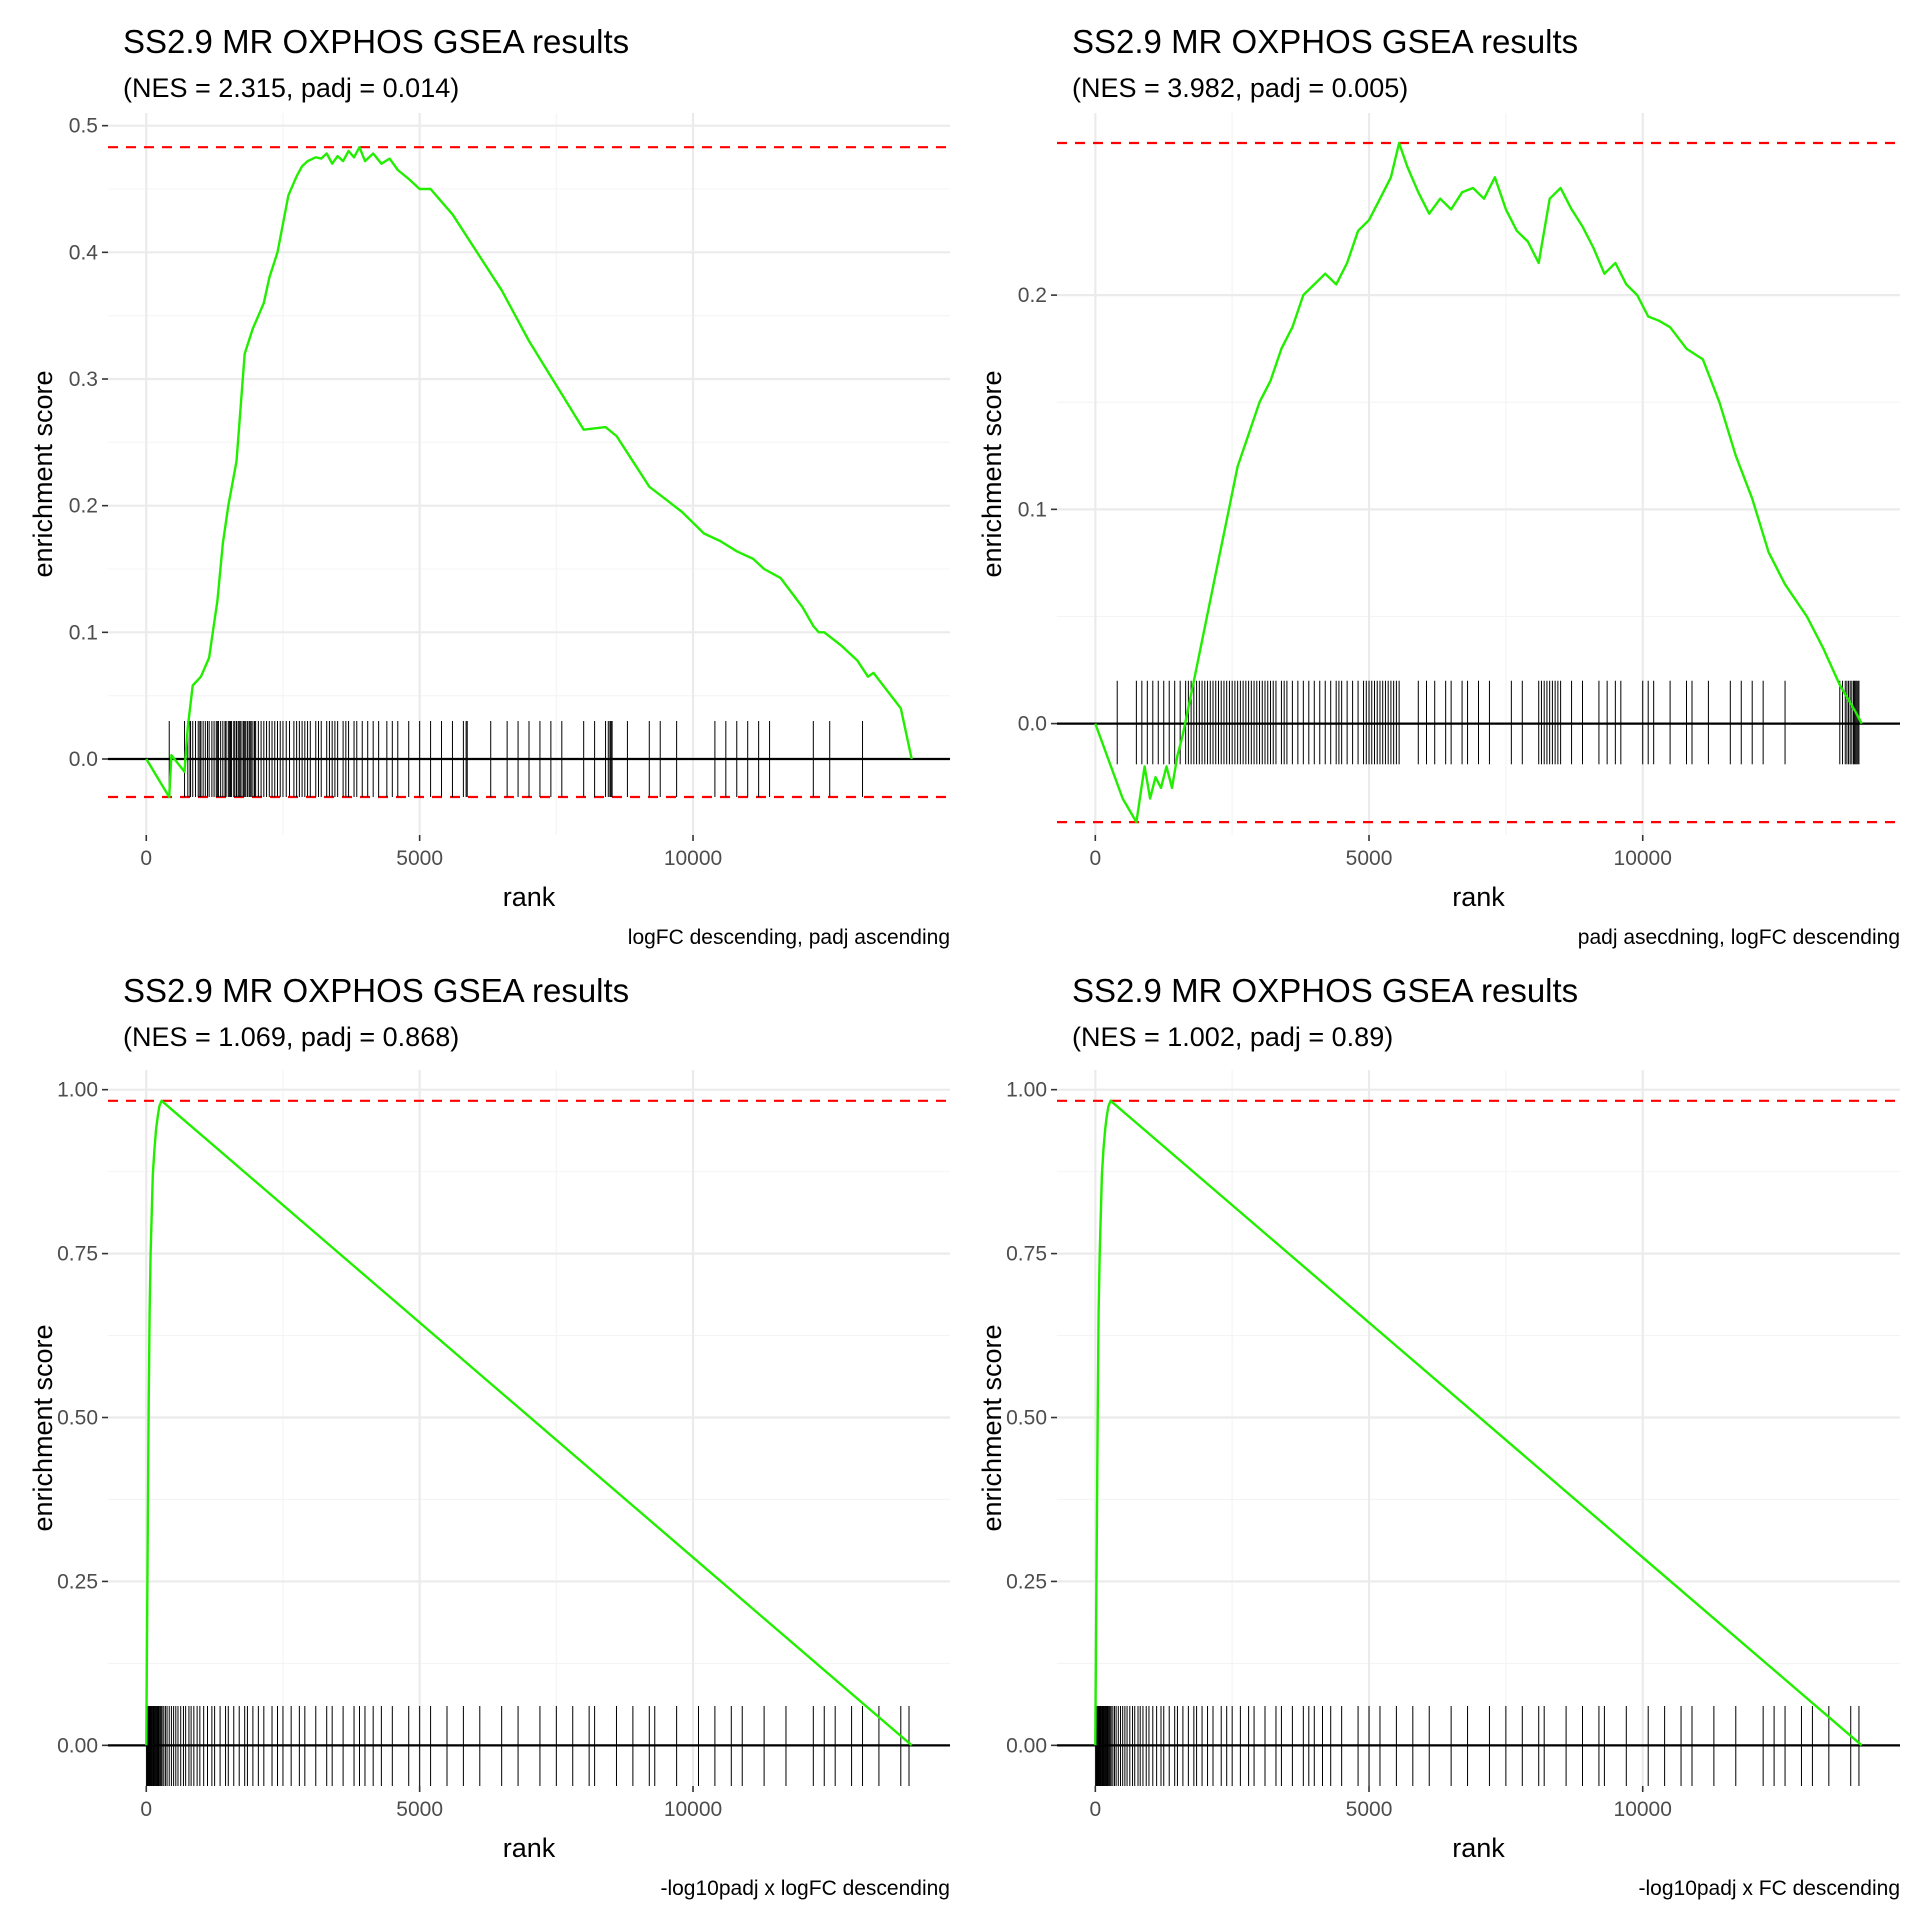  What do you see at coordinates (1770, 1888) in the screenshot?
I see `chart-caption: -log10padj x FC descending` at bounding box center [1770, 1888].